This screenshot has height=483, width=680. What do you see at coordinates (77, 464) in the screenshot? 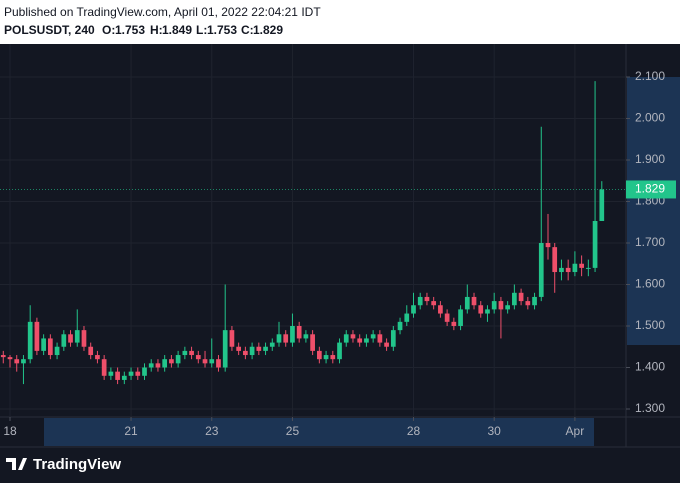
I see `brand: TradingView` at bounding box center [77, 464].